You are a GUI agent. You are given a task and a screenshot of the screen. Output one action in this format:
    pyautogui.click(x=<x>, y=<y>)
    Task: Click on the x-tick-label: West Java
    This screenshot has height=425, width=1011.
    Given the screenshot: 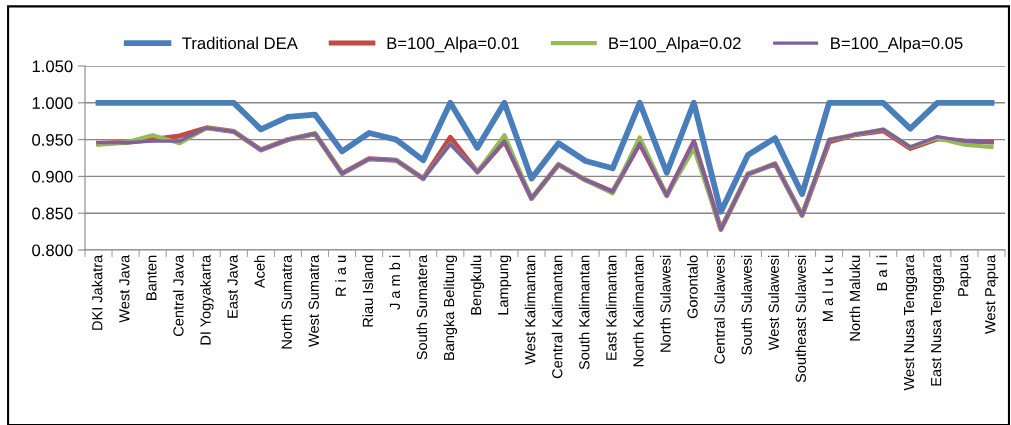 What is the action you would take?
    pyautogui.click(x=124, y=288)
    